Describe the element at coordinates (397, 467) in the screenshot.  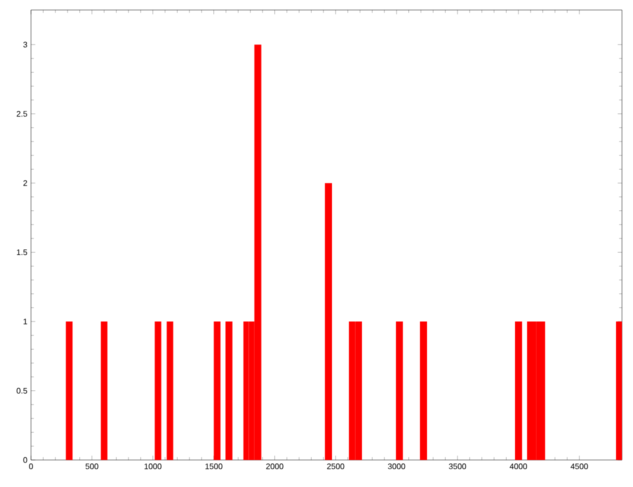
I see `x-tick-label: 3000` at that location.